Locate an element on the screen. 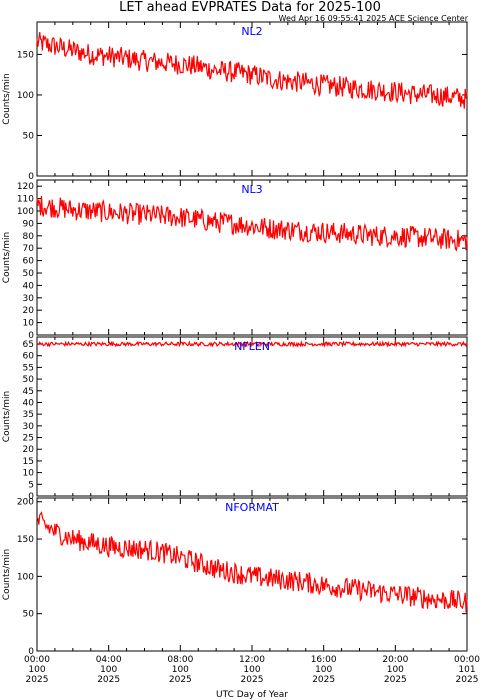 The image size is (482, 700). panel-label: NFLEN is located at coordinates (252, 346).